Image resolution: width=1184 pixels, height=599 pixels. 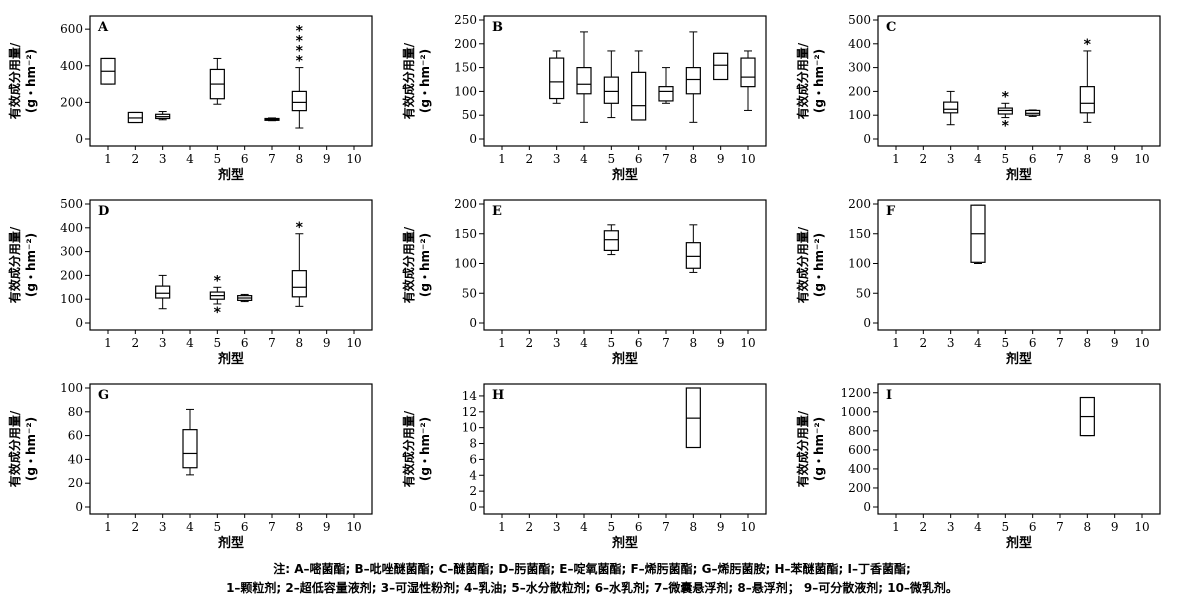 What do you see at coordinates (1087, 80) in the screenshot?
I see `box-8: *` at bounding box center [1087, 80].